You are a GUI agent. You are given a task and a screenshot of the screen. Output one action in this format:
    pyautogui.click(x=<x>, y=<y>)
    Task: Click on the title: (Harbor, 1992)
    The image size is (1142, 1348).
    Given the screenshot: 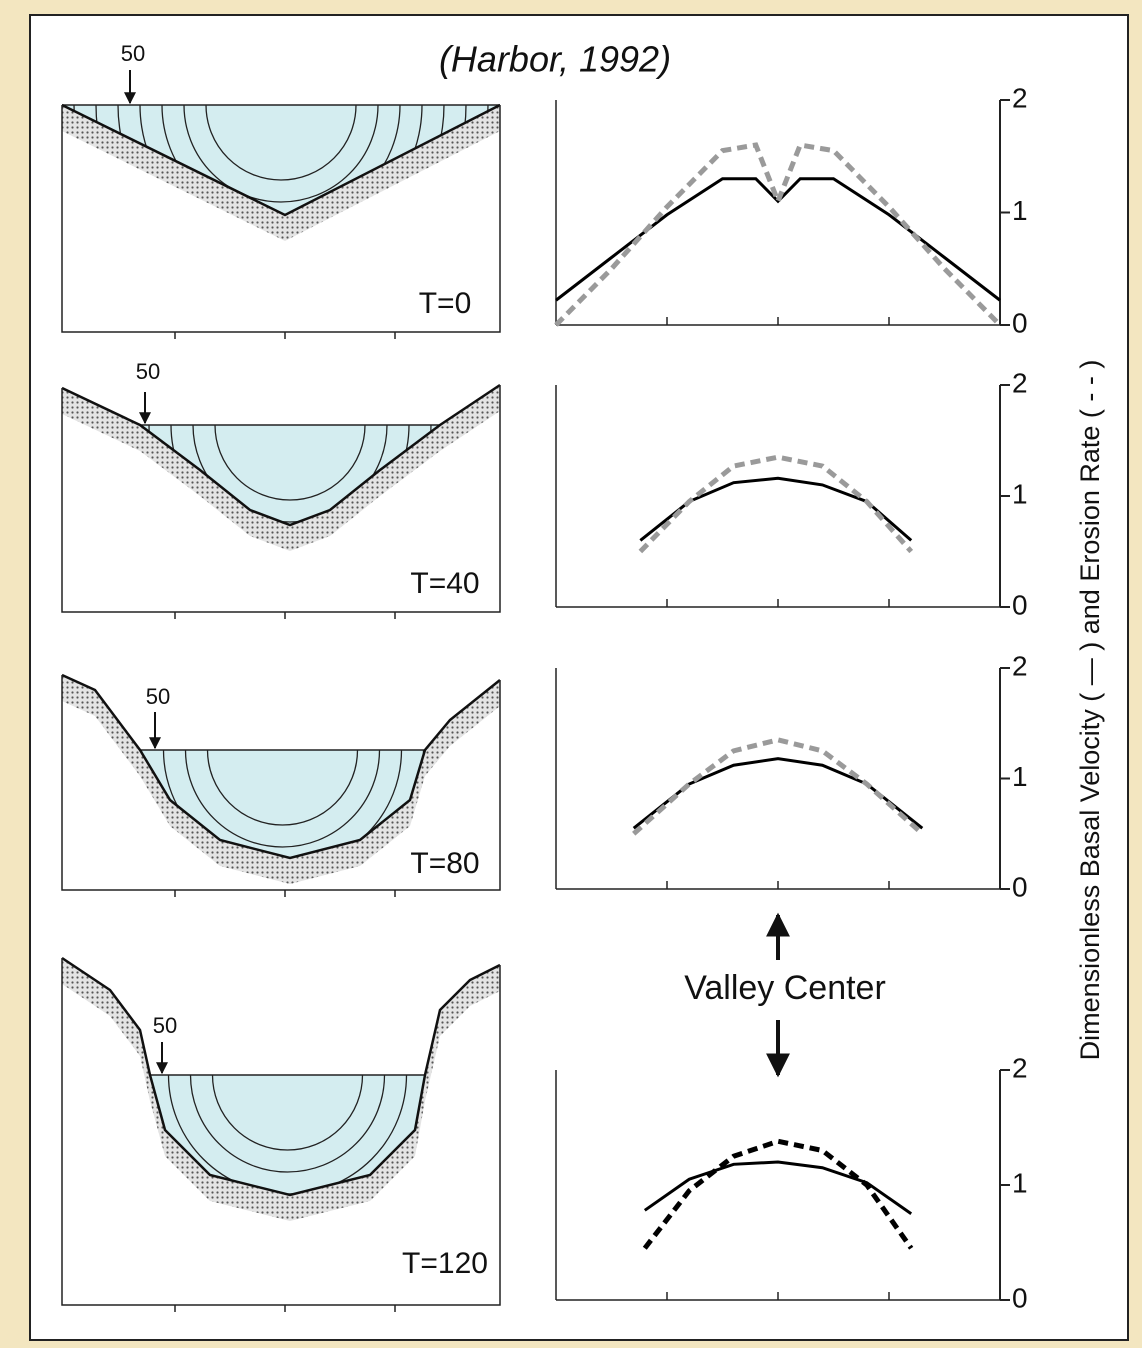 What is the action you would take?
    pyautogui.click(x=555, y=59)
    